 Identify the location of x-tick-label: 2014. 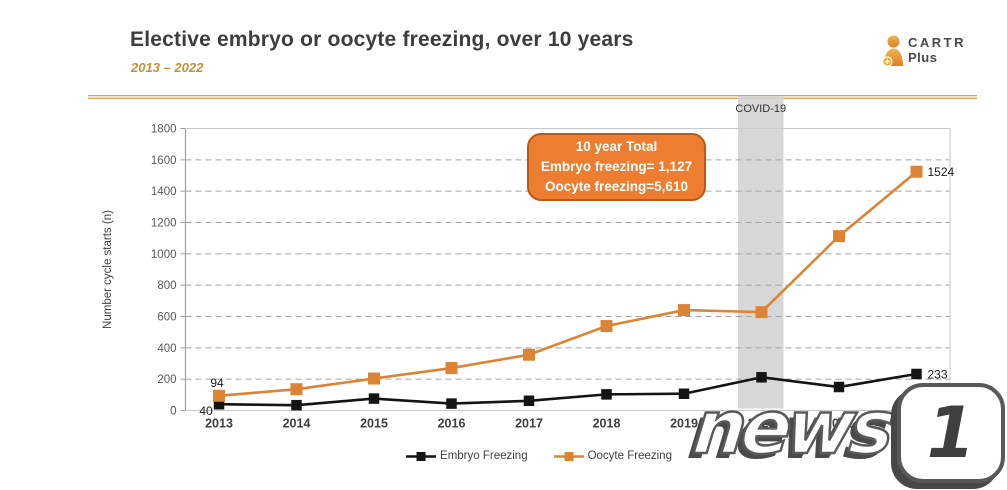
(297, 424).